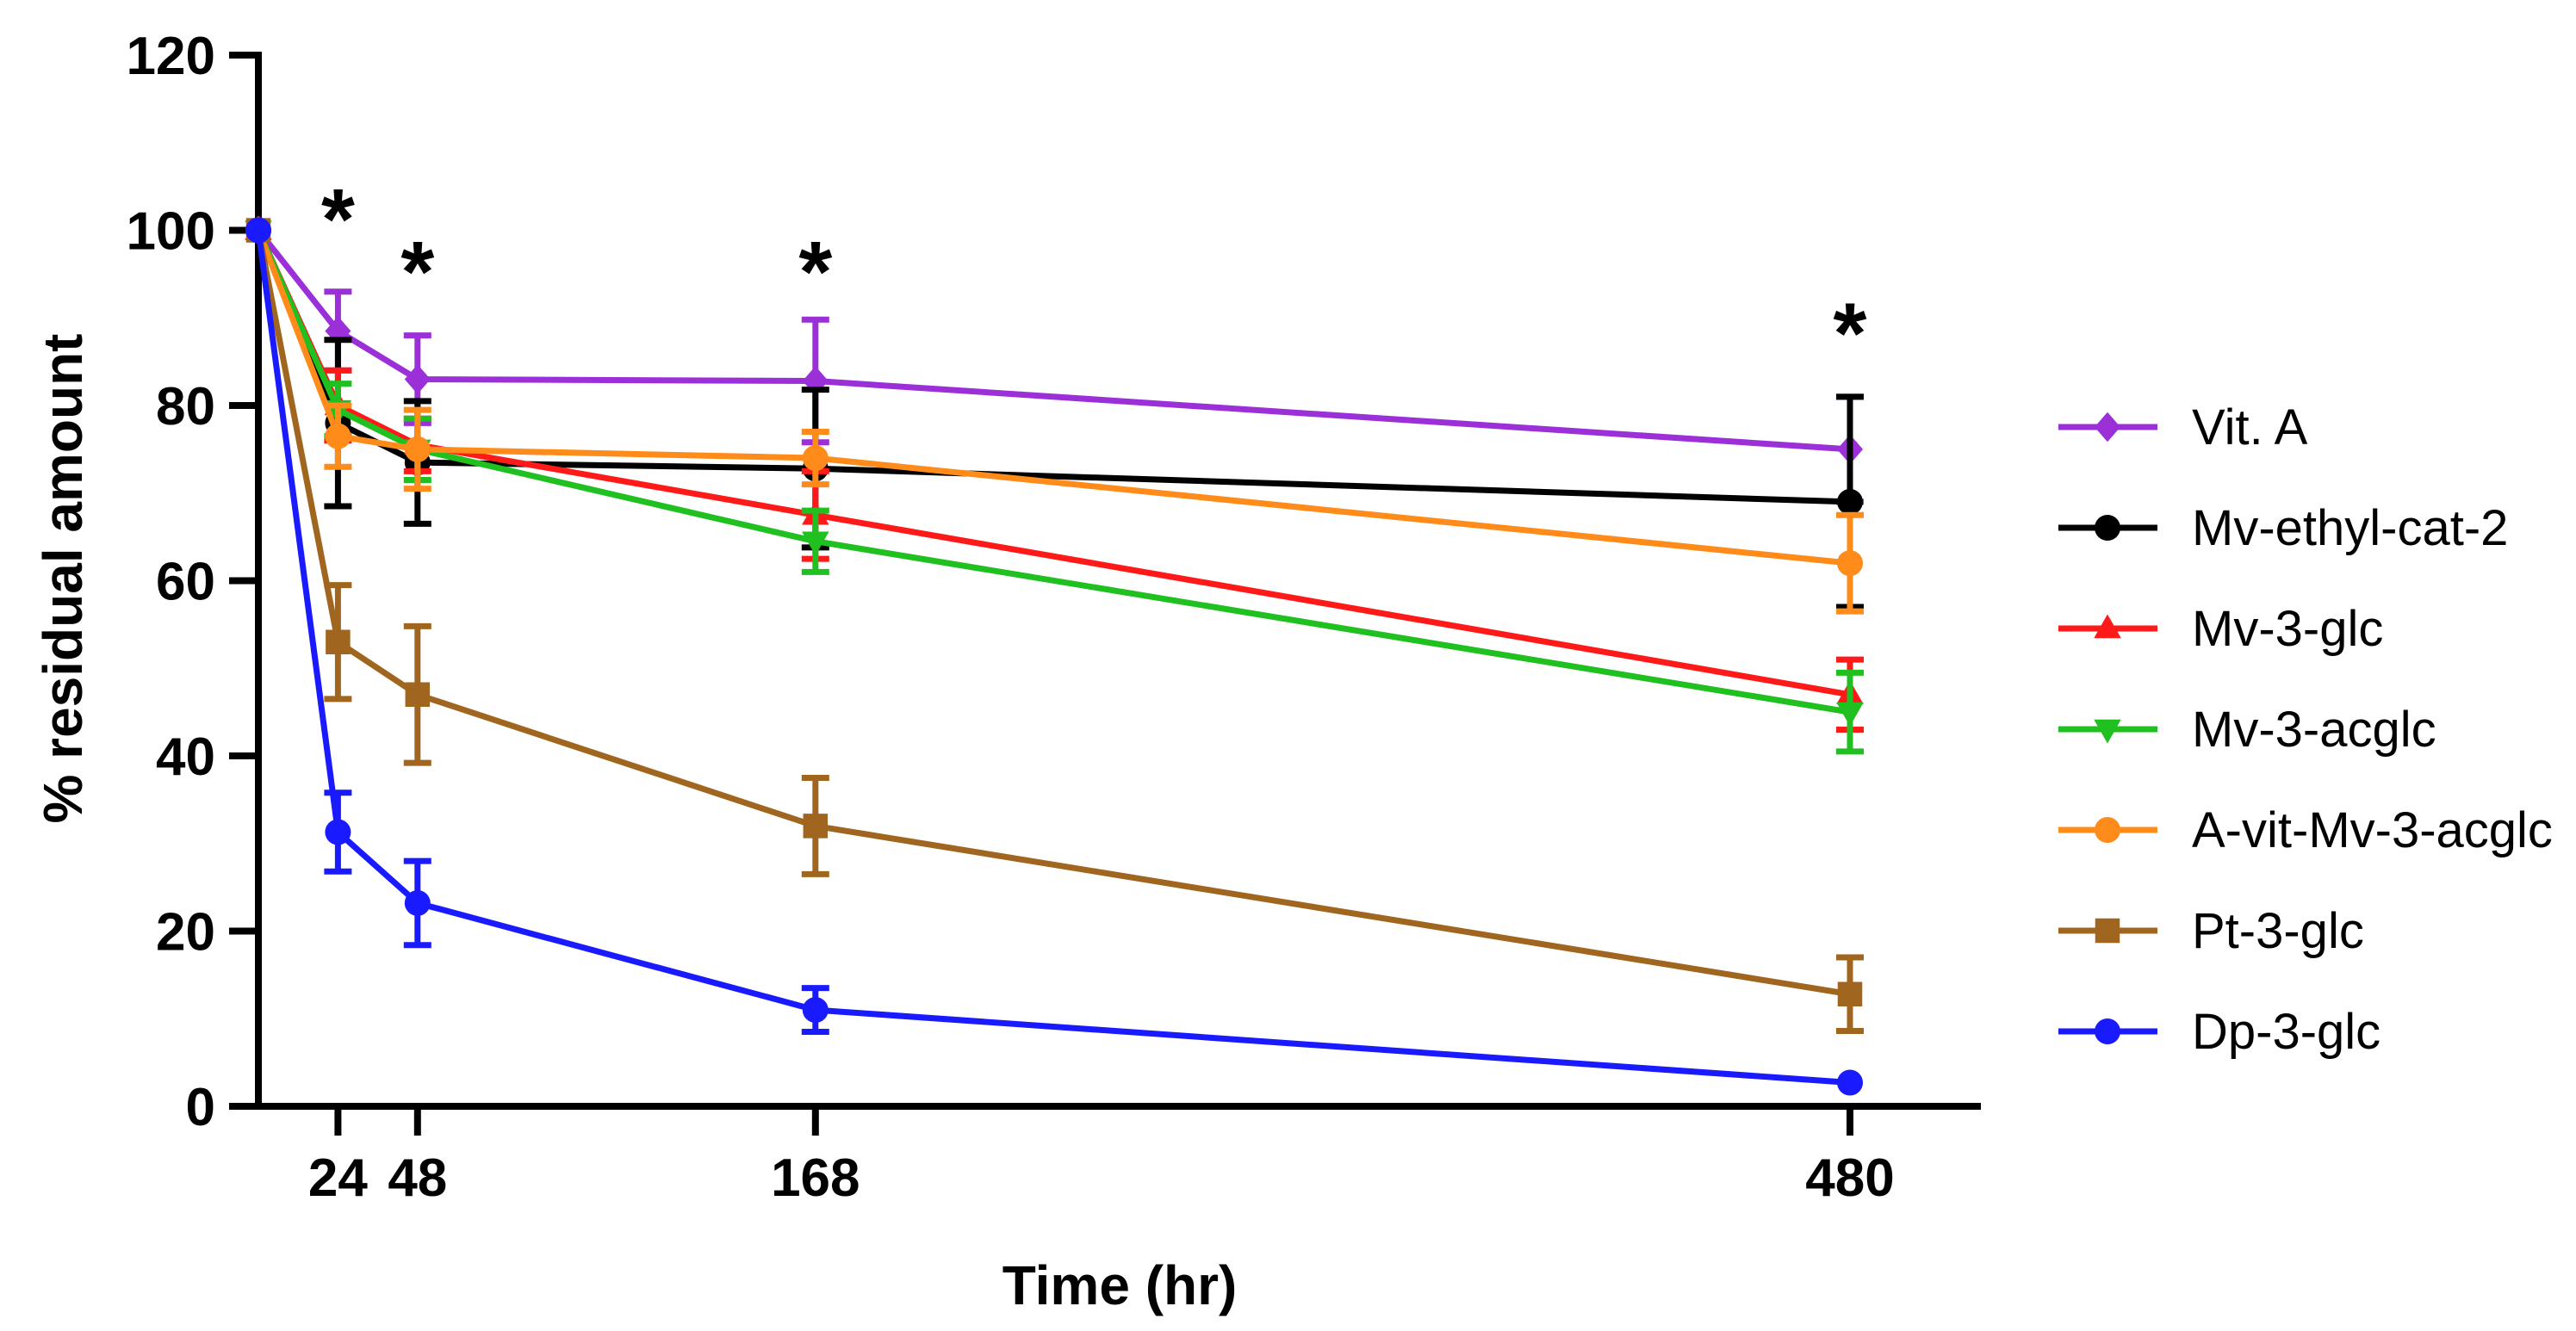  I want to click on x-tick-label: 24, so click(338, 1178).